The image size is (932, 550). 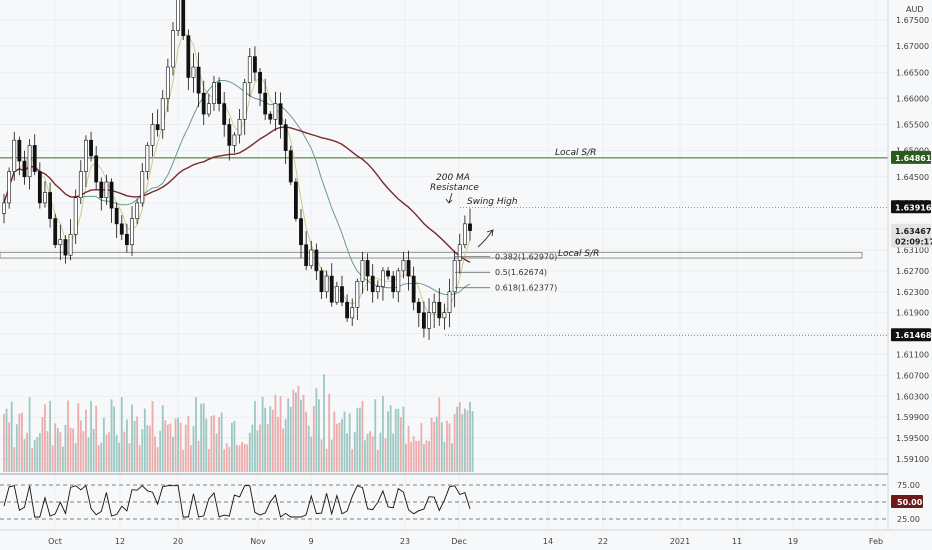 What do you see at coordinates (913, 242) in the screenshot?
I see `price-badge-label: 02:09:17` at bounding box center [913, 242].